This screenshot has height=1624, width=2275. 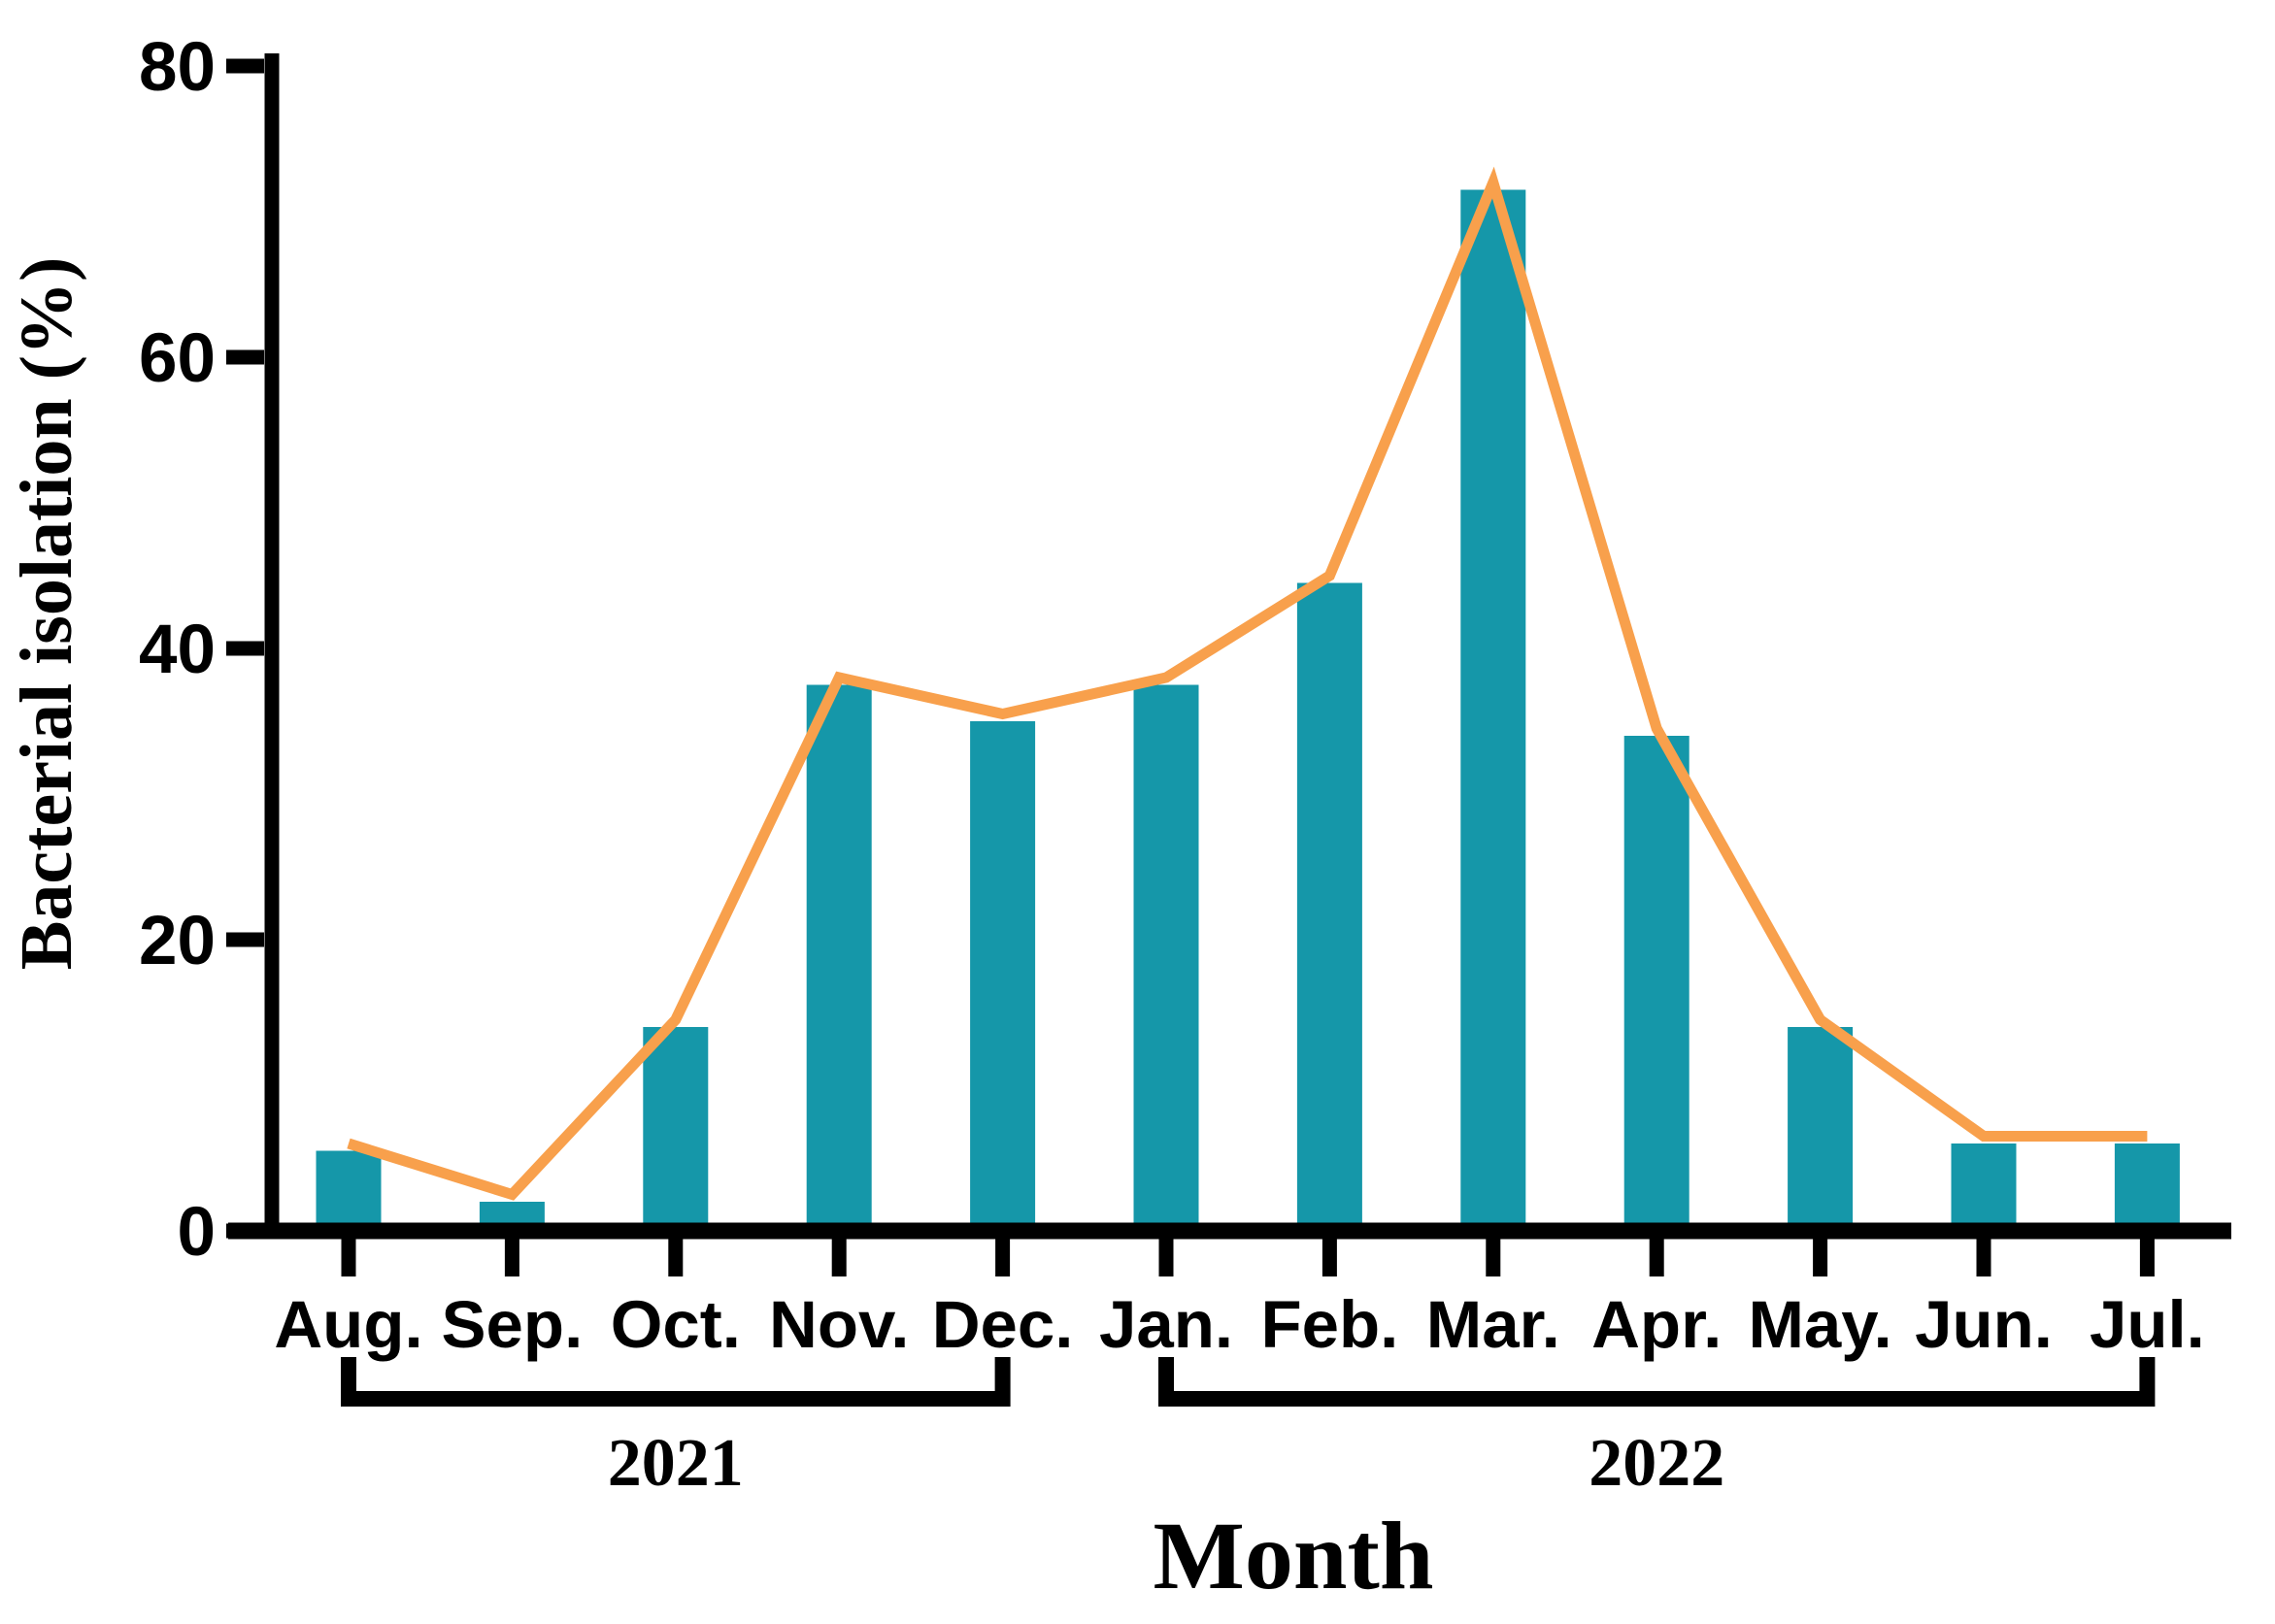 I want to click on x-tick-label-nov: Nov., so click(x=839, y=1324).